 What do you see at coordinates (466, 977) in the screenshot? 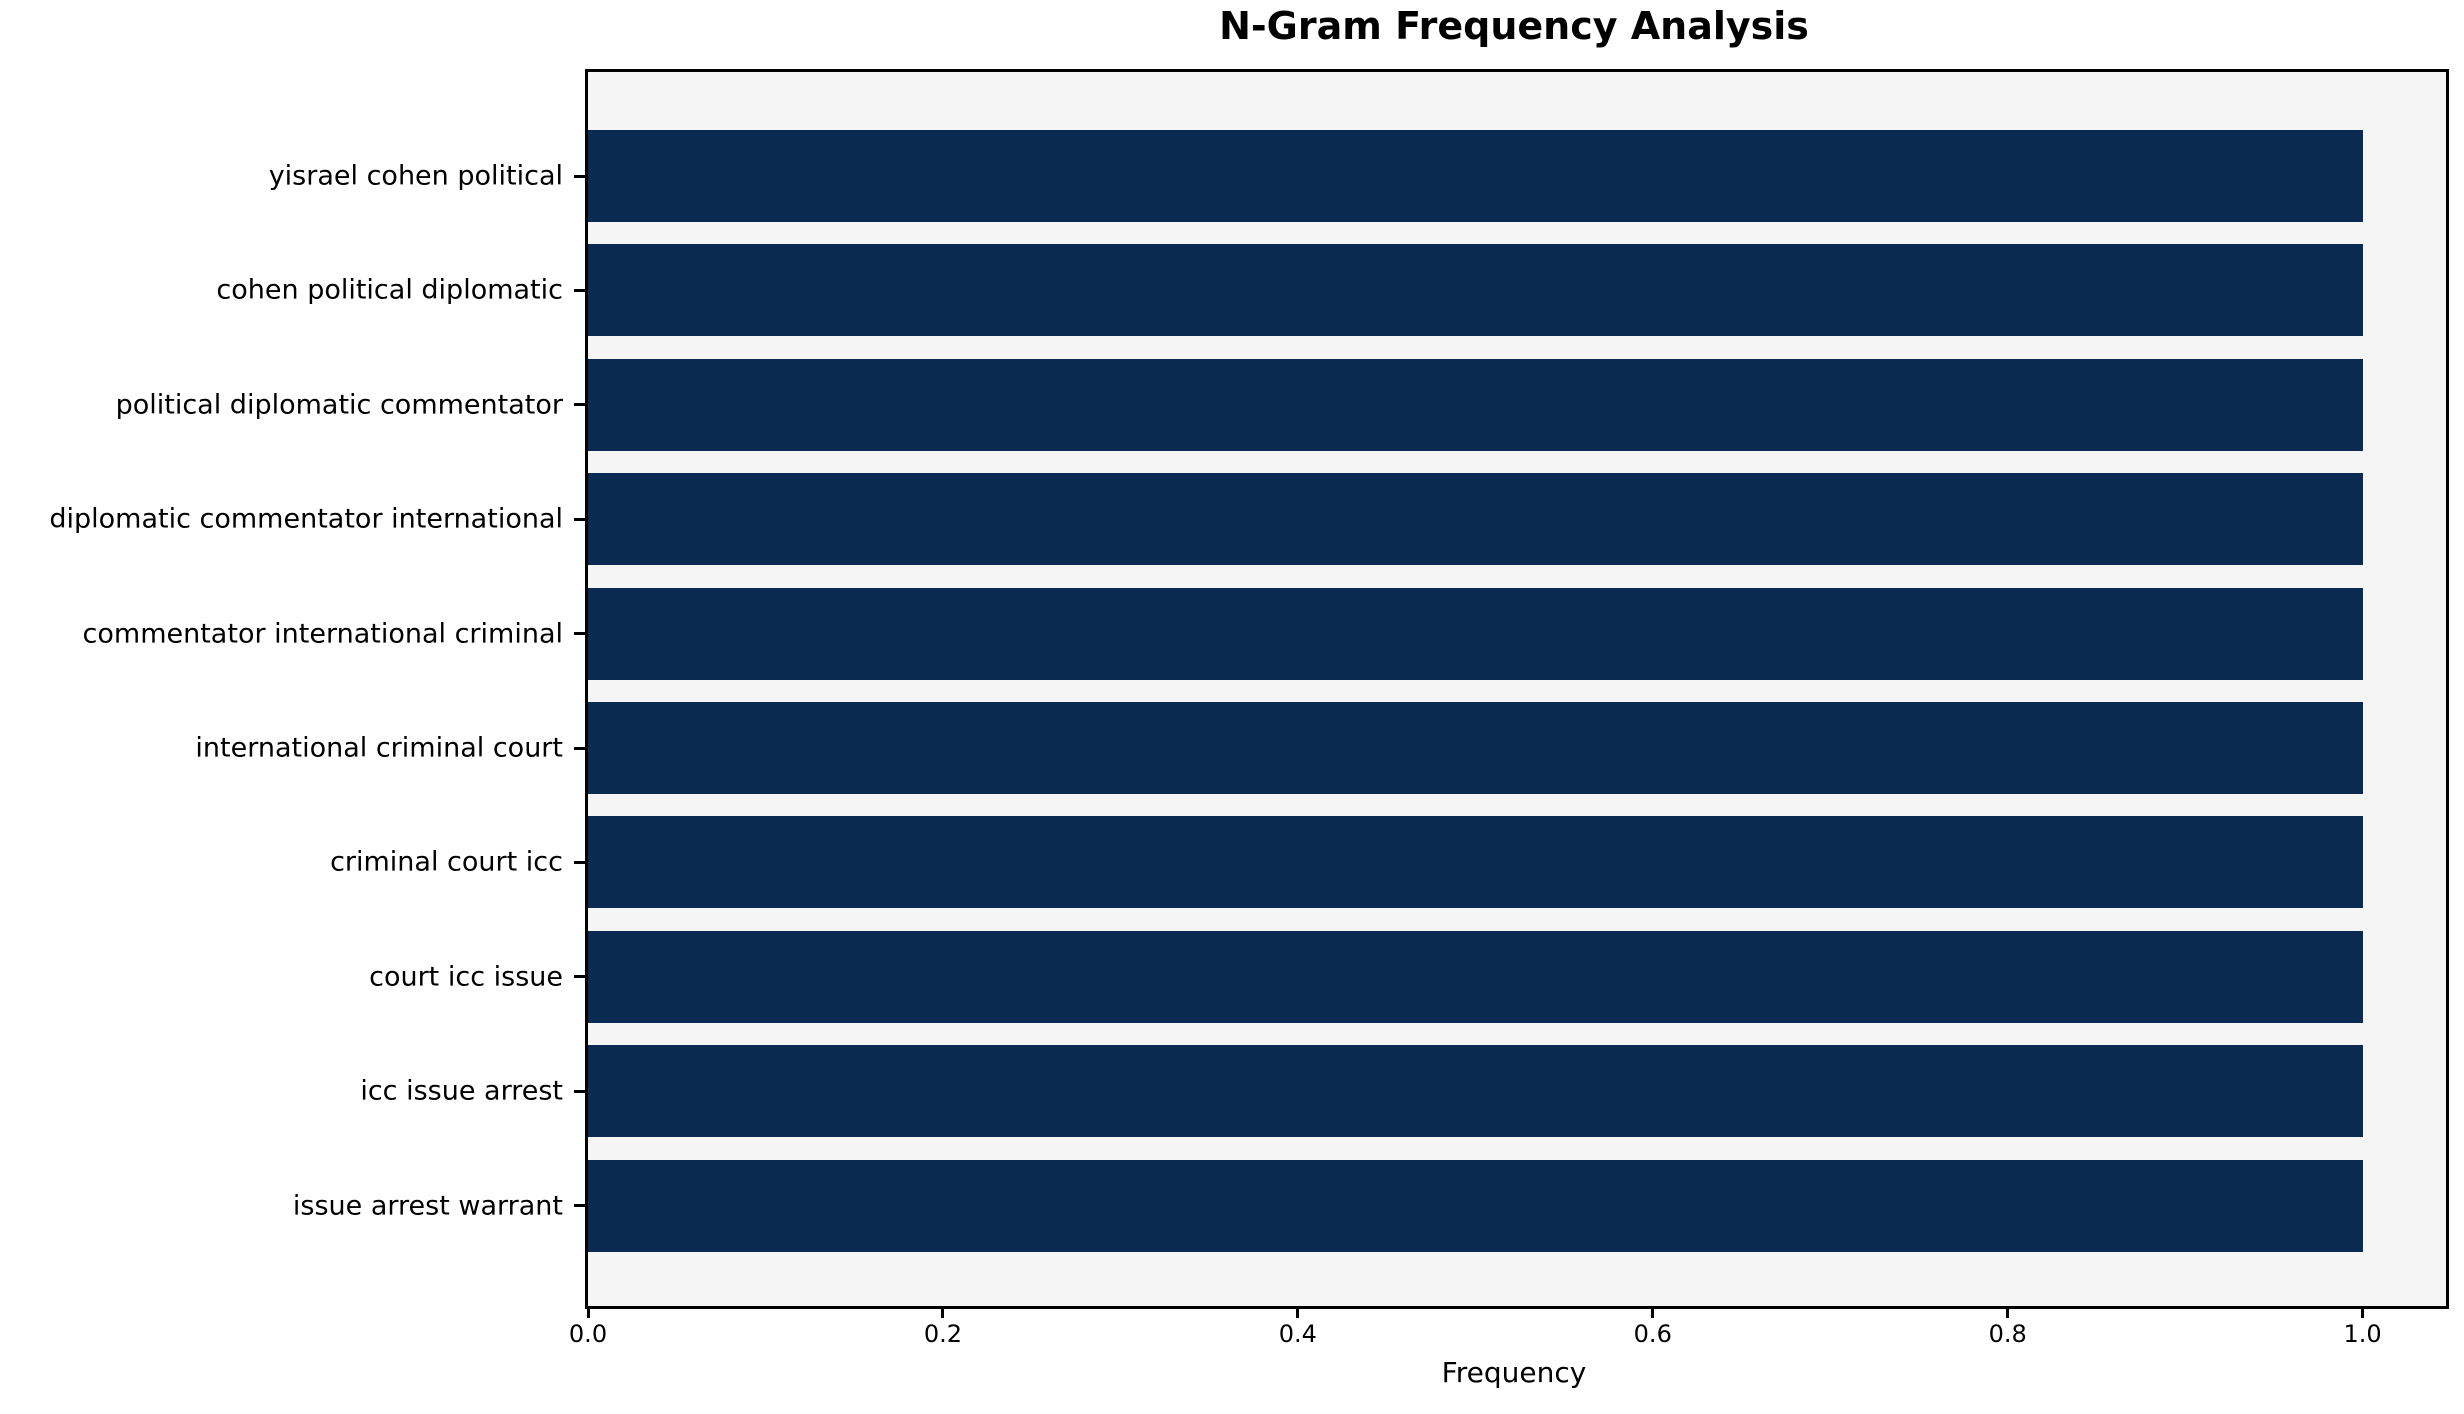
I see `y-tick-label: court icc issue` at bounding box center [466, 977].